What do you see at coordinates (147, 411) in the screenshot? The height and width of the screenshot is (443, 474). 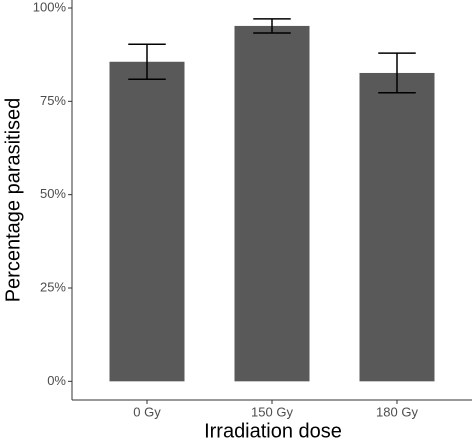 I see `x-tick-label: 0 Gy` at bounding box center [147, 411].